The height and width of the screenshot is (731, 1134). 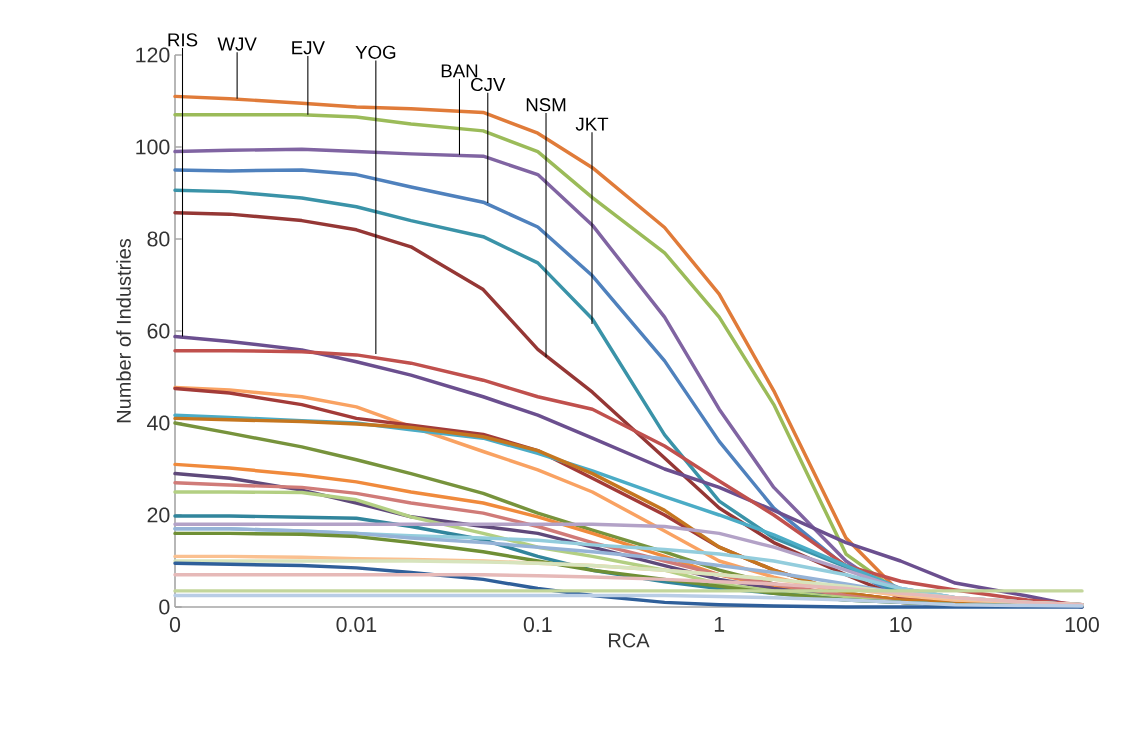 I want to click on y-tick-label: 20, so click(x=158, y=515).